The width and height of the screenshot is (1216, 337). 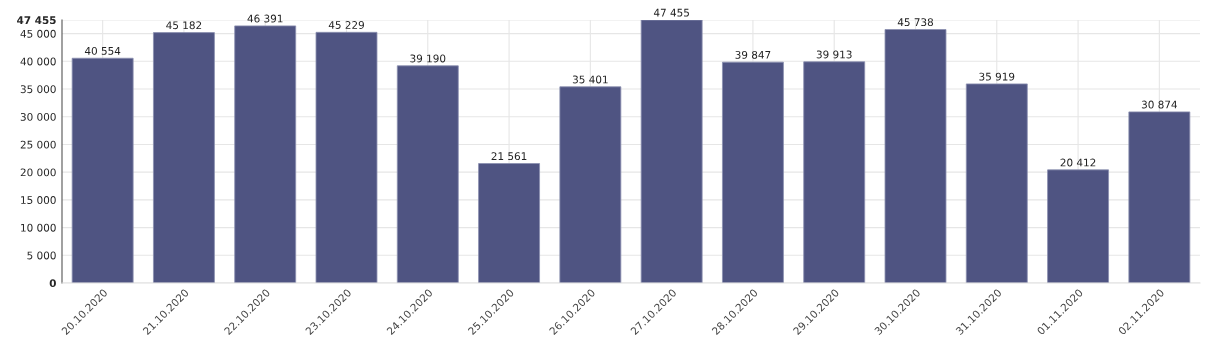 What do you see at coordinates (38, 33) in the screenshot?
I see `y-tick-label: 45 000` at bounding box center [38, 33].